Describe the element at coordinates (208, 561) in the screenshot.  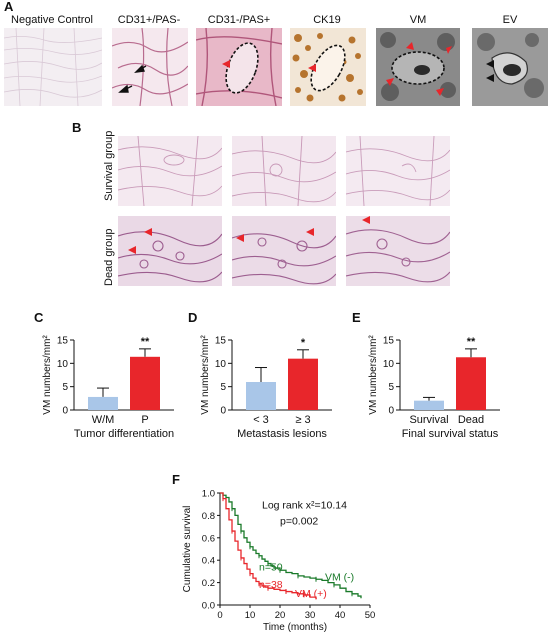
I see `y-tick-label: 0.4` at that location.